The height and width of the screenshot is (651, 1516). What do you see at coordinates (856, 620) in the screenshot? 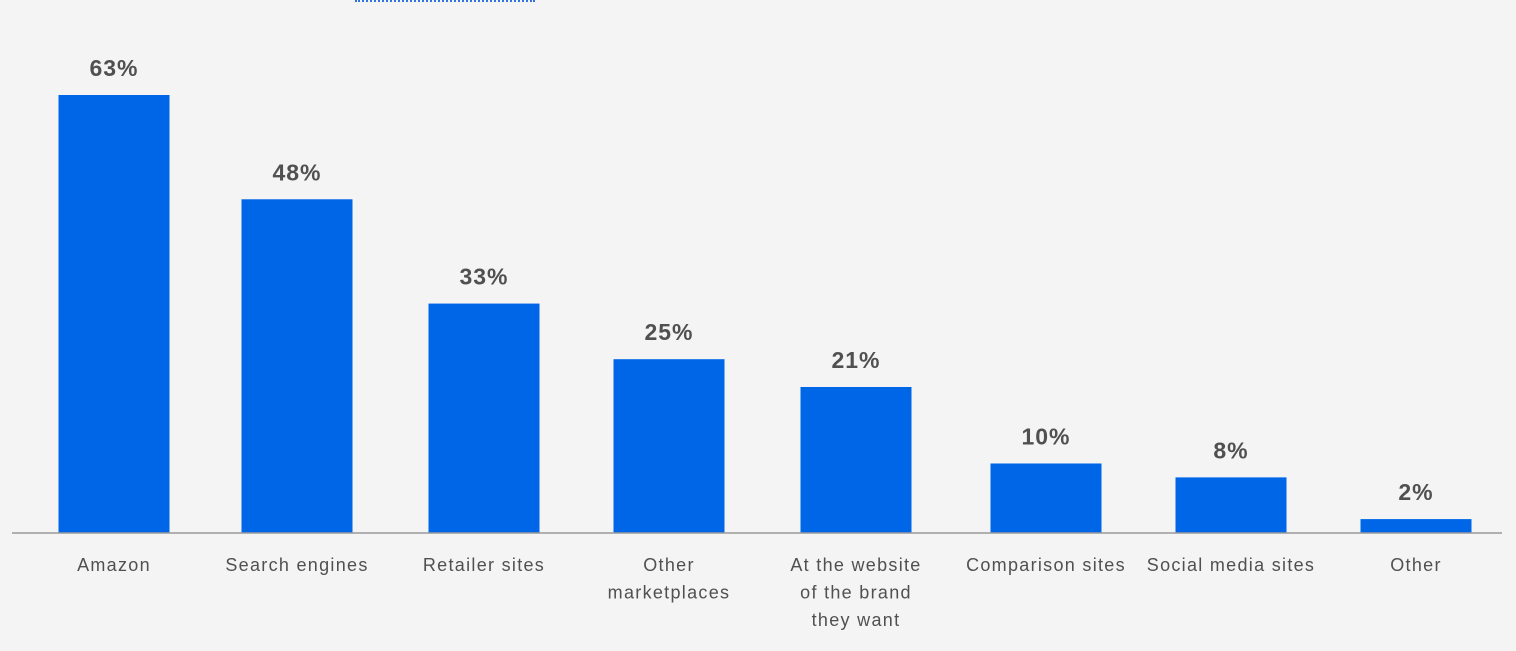
I see `category-label-line: they want` at bounding box center [856, 620].